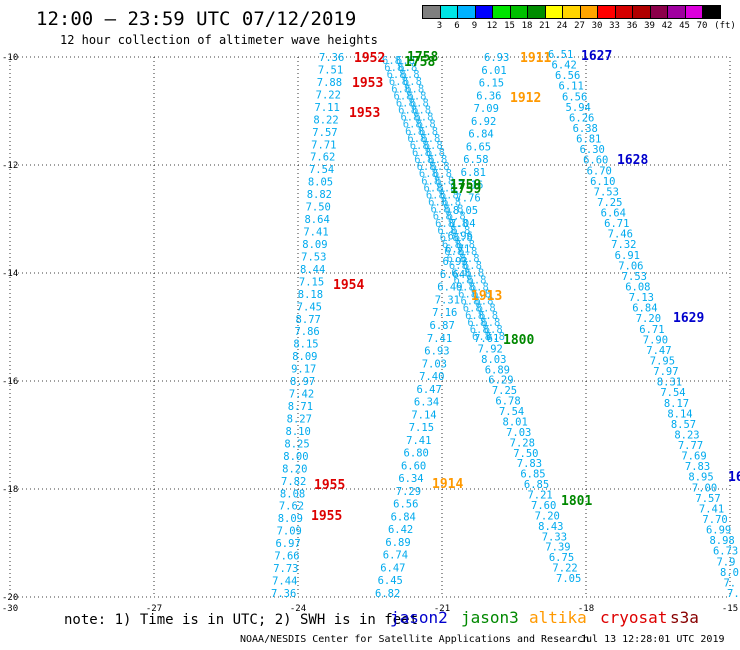 The image size is (740, 650). Describe the element at coordinates (637, 288) in the screenshot. I see `wave-height-value-track-4: 6.08` at that location.